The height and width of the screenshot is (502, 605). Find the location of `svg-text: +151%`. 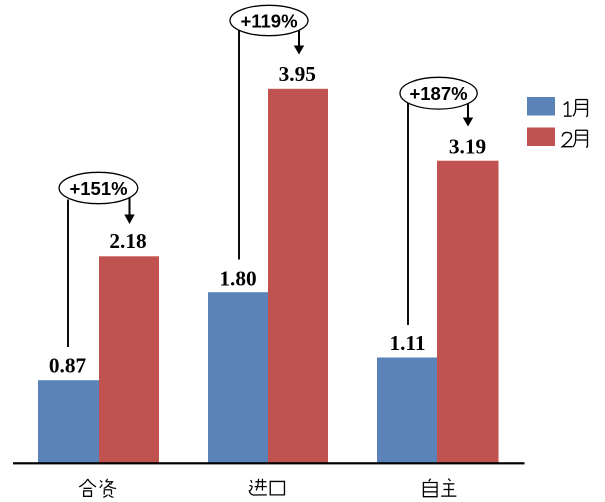

svg-text: +151% is located at coordinates (98, 188).